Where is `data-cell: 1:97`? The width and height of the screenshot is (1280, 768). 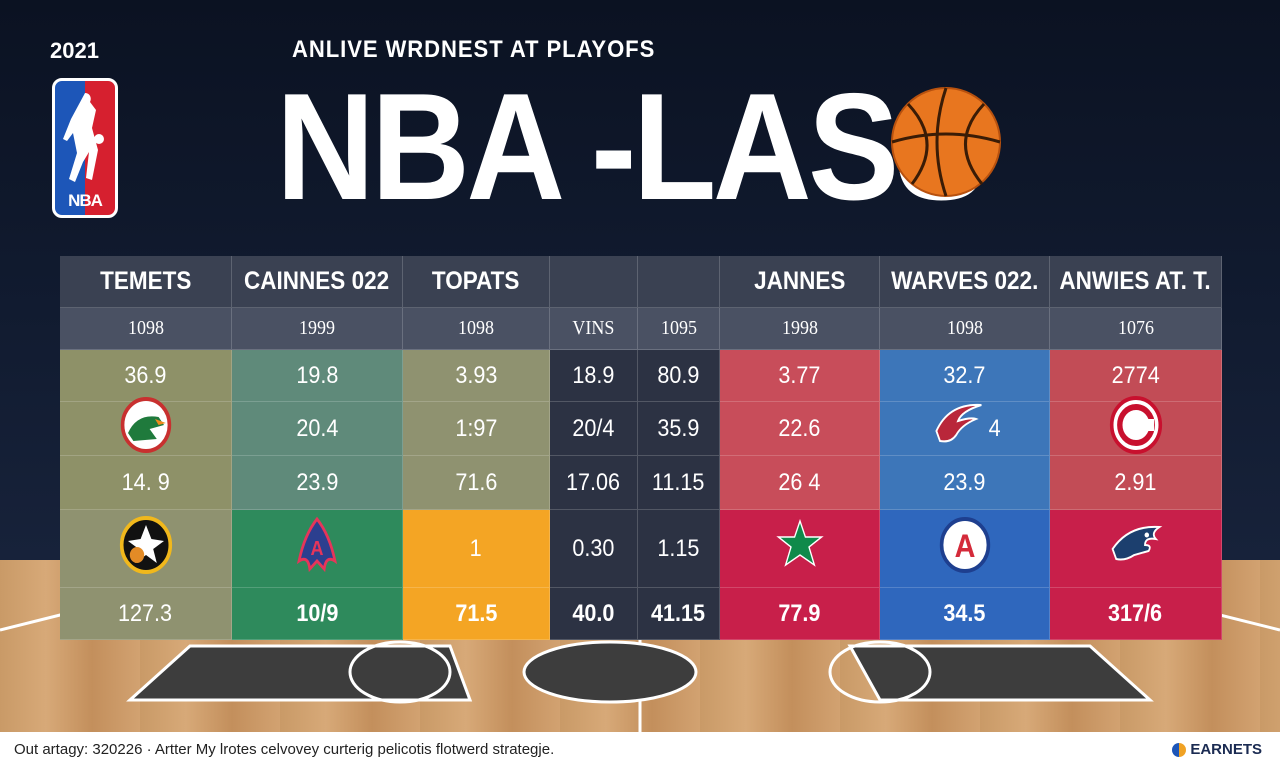 data-cell: 1:97 is located at coordinates (476, 429).